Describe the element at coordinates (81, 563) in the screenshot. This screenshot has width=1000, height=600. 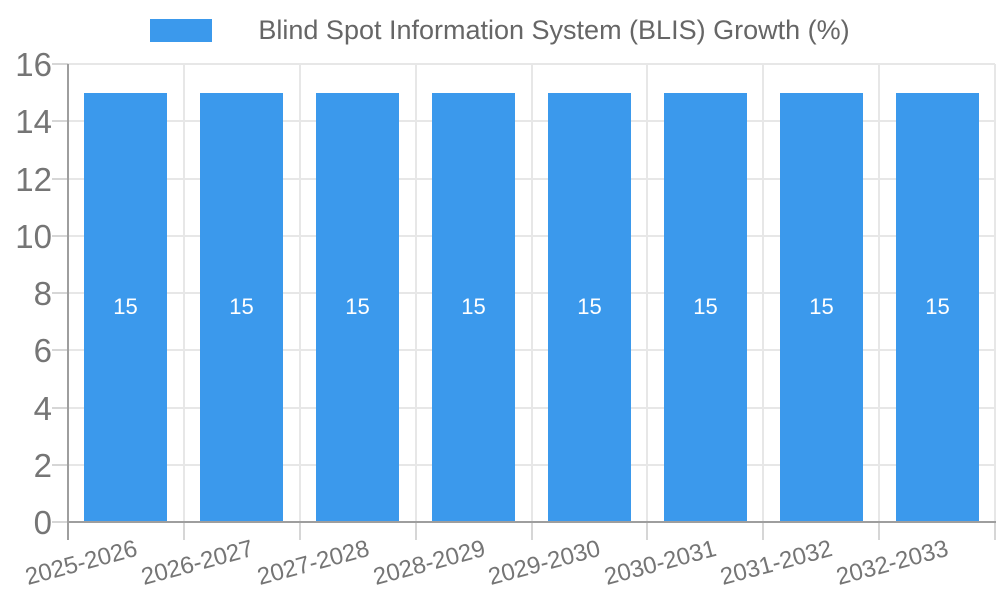
I see `x-tick-label: 2025-2026` at that location.